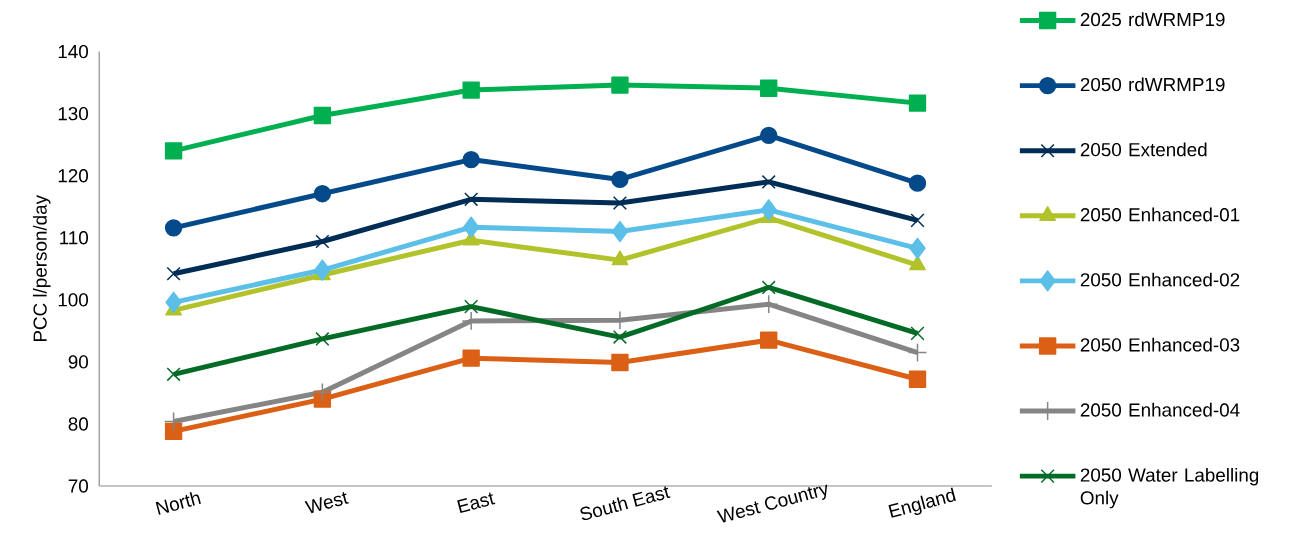  Describe the element at coordinates (1169, 488) in the screenshot. I see `legend-label: 2050 Water Labelling Only` at that location.